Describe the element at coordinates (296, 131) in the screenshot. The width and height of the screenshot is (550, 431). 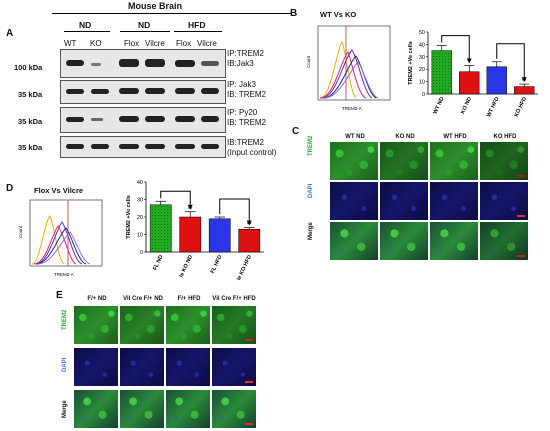
I see `panel-c-letter: C` at that location.